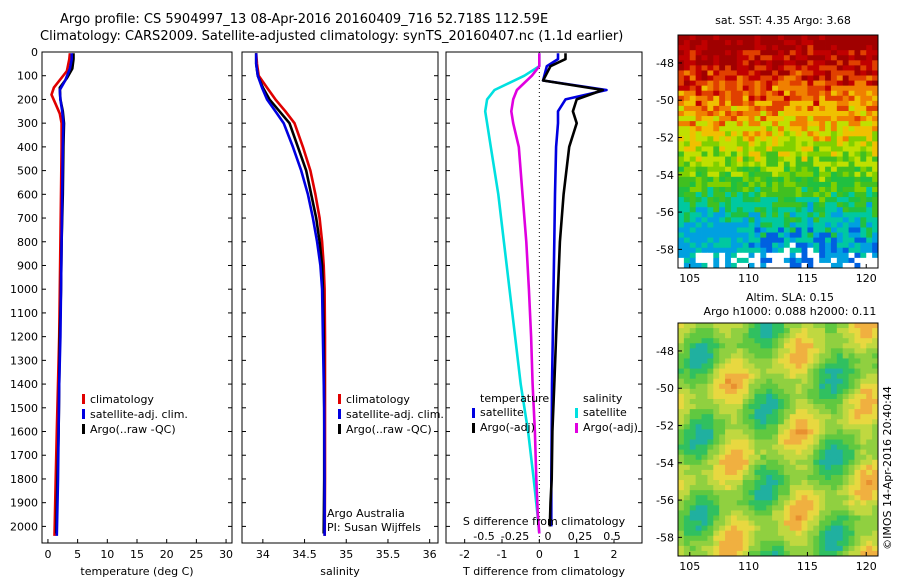 The width and height of the screenshot is (900, 580). What do you see at coordinates (24, 337) in the screenshot?
I see `y-tick-label: 1200` at bounding box center [24, 337].